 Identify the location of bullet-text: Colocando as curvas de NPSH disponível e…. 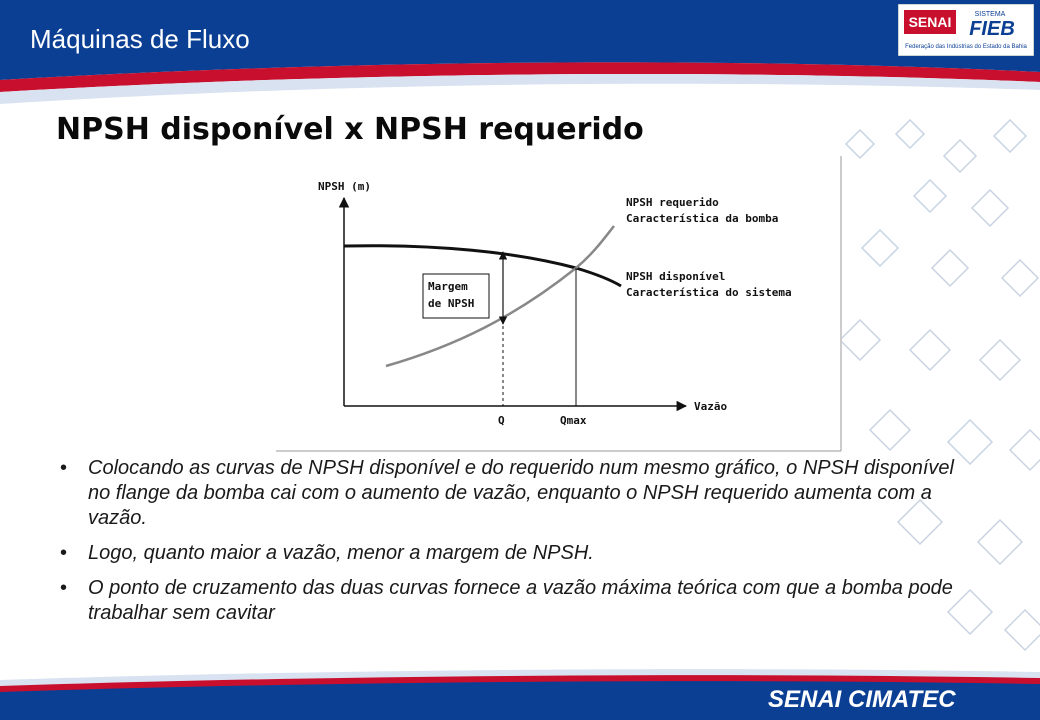
(521, 493).